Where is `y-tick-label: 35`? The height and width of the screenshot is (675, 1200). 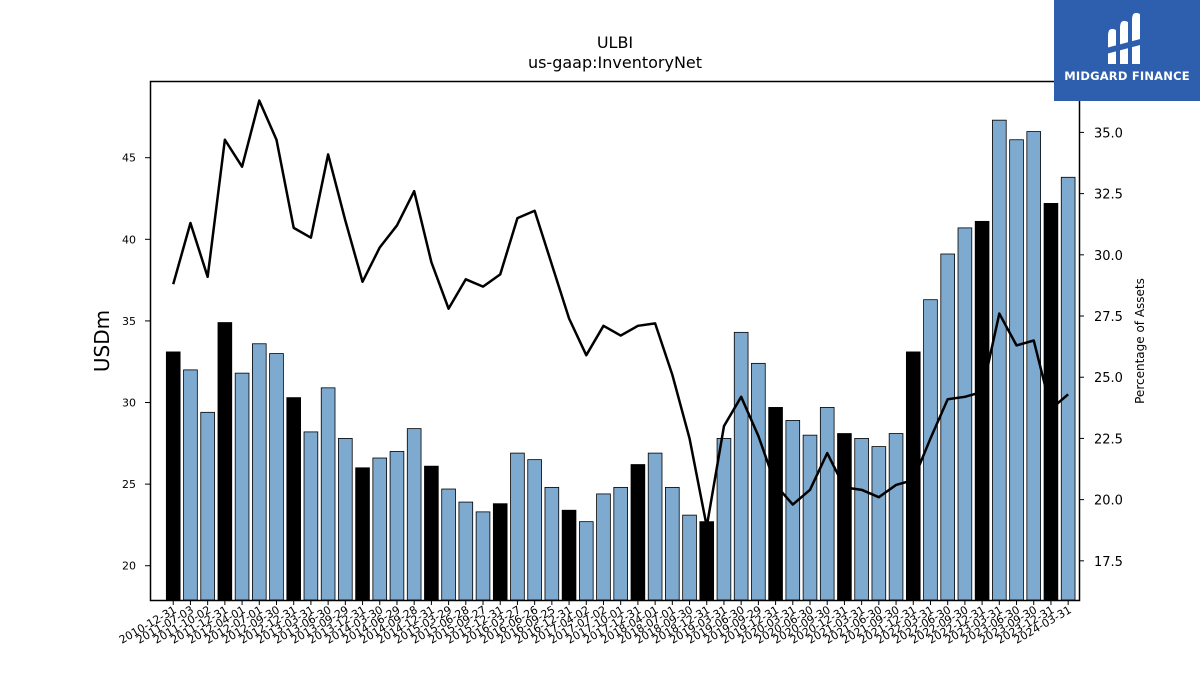
y-tick-label: 35 is located at coordinates (129, 321).